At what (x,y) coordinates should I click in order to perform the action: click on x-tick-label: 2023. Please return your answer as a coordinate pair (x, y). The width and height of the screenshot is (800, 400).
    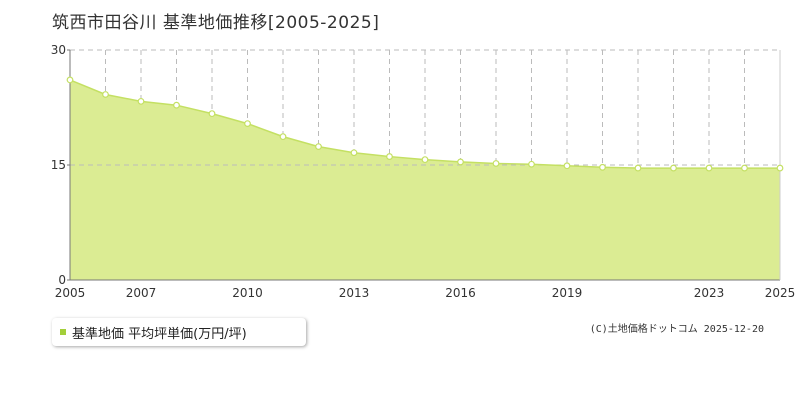
    Looking at the image, I should click on (709, 293).